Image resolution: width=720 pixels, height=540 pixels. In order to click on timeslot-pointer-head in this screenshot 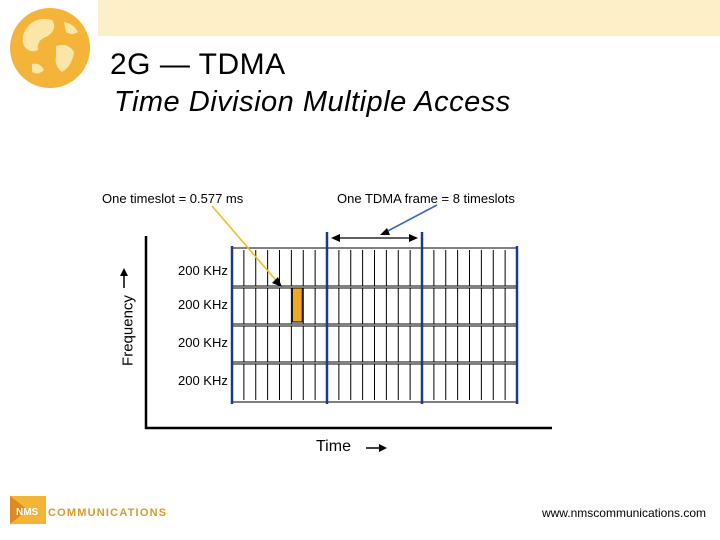, I will do `click(277, 282)`.